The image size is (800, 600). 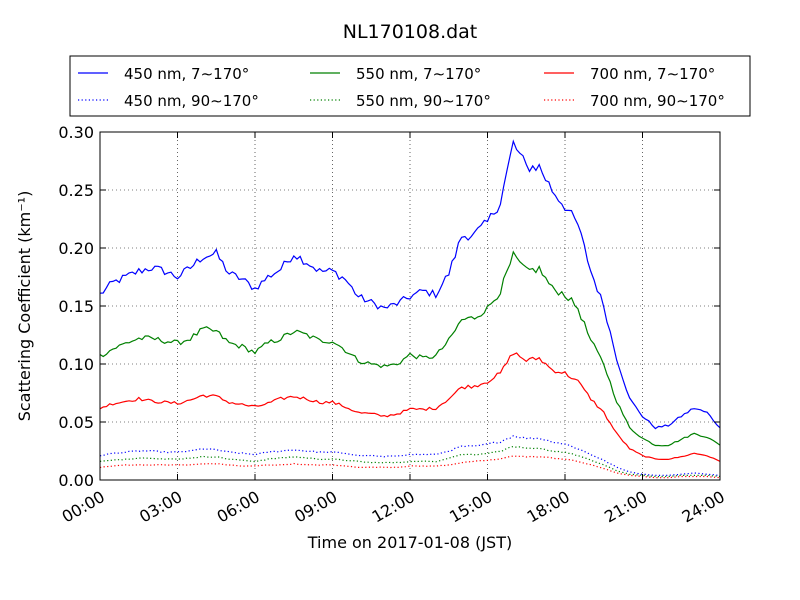 I want to click on x-tick-label: 15:00, so click(x=470, y=507).